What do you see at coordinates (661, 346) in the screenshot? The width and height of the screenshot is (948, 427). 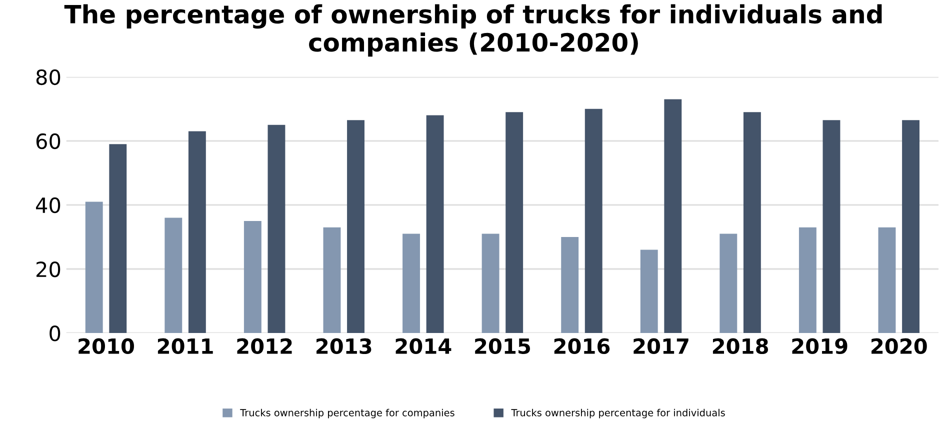 I see `x-tick-label: 2017` at bounding box center [661, 346].